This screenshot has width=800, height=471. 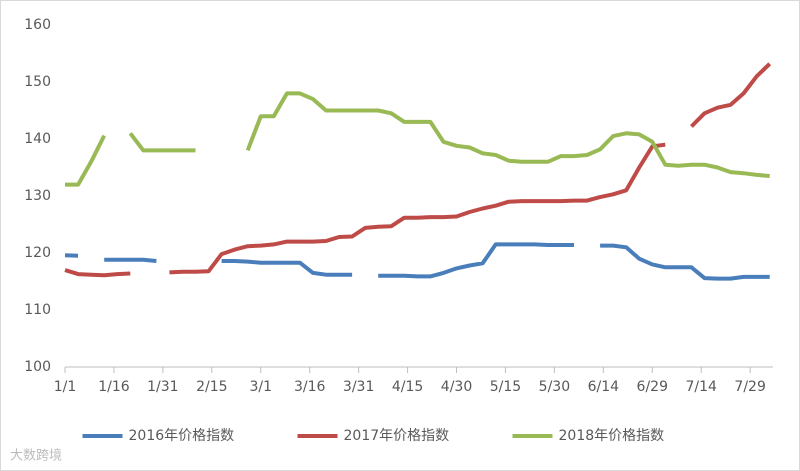 What do you see at coordinates (456, 387) in the screenshot?
I see `x-tick-label: 4/30` at bounding box center [456, 387].